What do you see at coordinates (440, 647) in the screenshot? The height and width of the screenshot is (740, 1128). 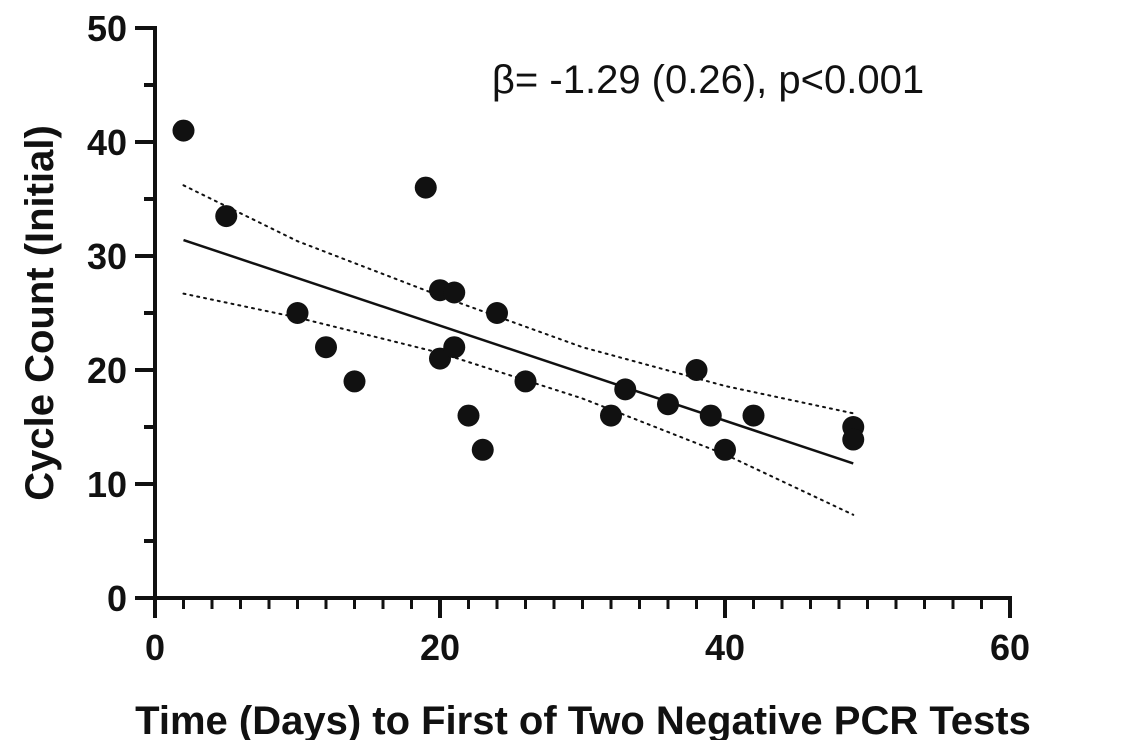 I see `x-tick-label: 20` at bounding box center [440, 647].